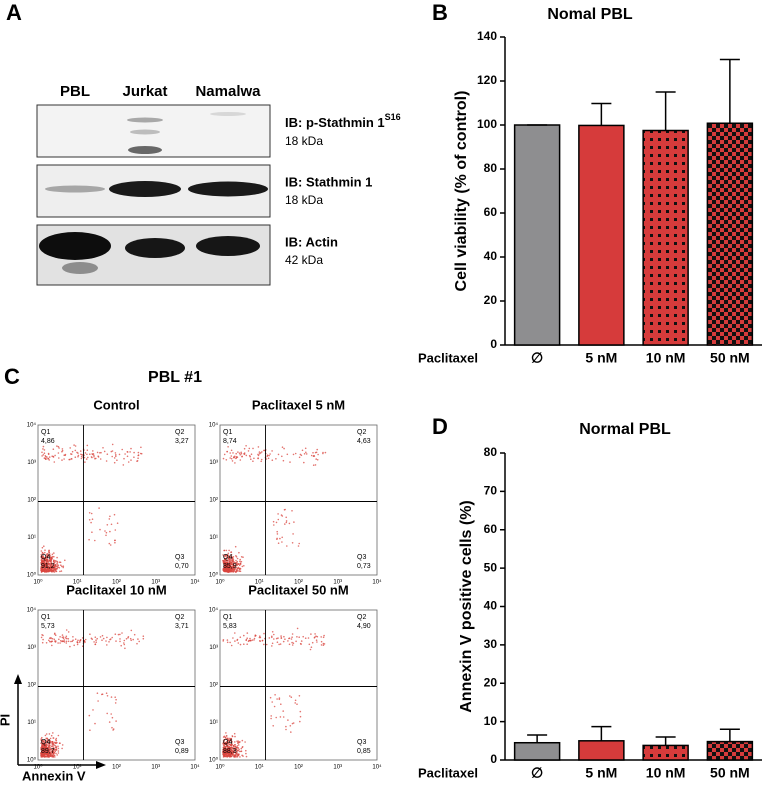 The height and width of the screenshot is (786, 767). What do you see at coordinates (377, 582) in the screenshot?
I see `x-tick-label: 10⁴` at bounding box center [377, 582].